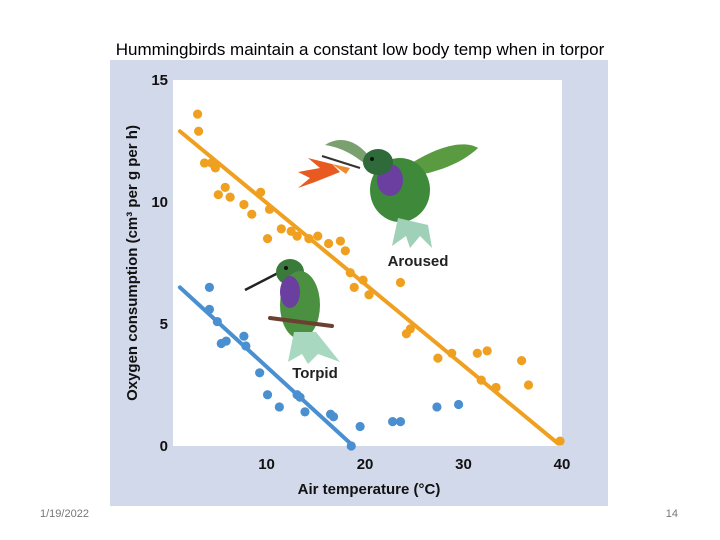  I want to click on y-axis-label: Oxygen consumption (cm³ per g per h), so click(132, 263).